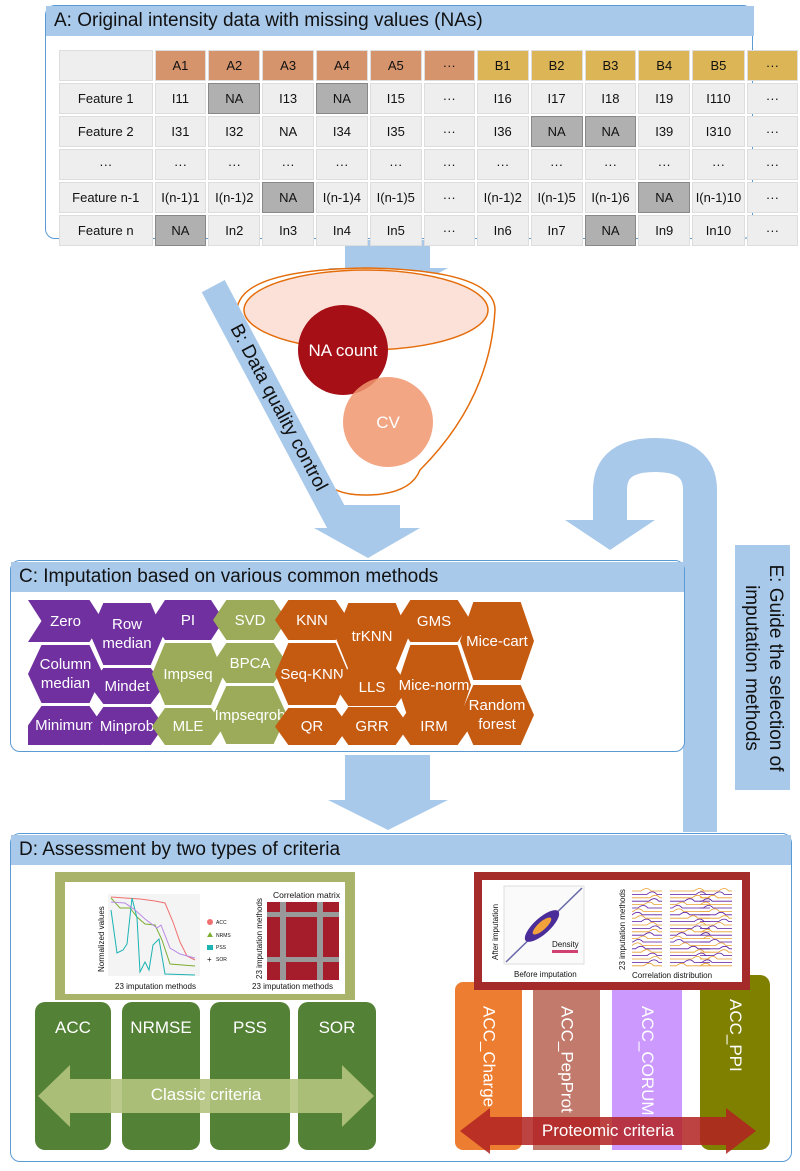  Describe the element at coordinates (489, 1057) in the screenshot. I see `label: ACC_Charge` at that location.